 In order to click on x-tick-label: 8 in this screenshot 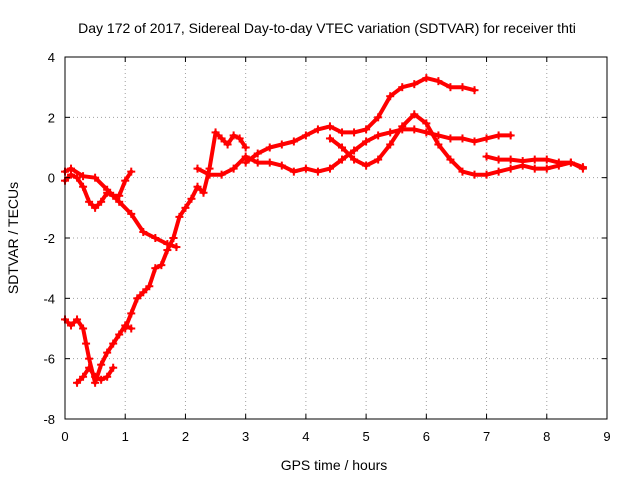, I will do `click(546, 436)`.